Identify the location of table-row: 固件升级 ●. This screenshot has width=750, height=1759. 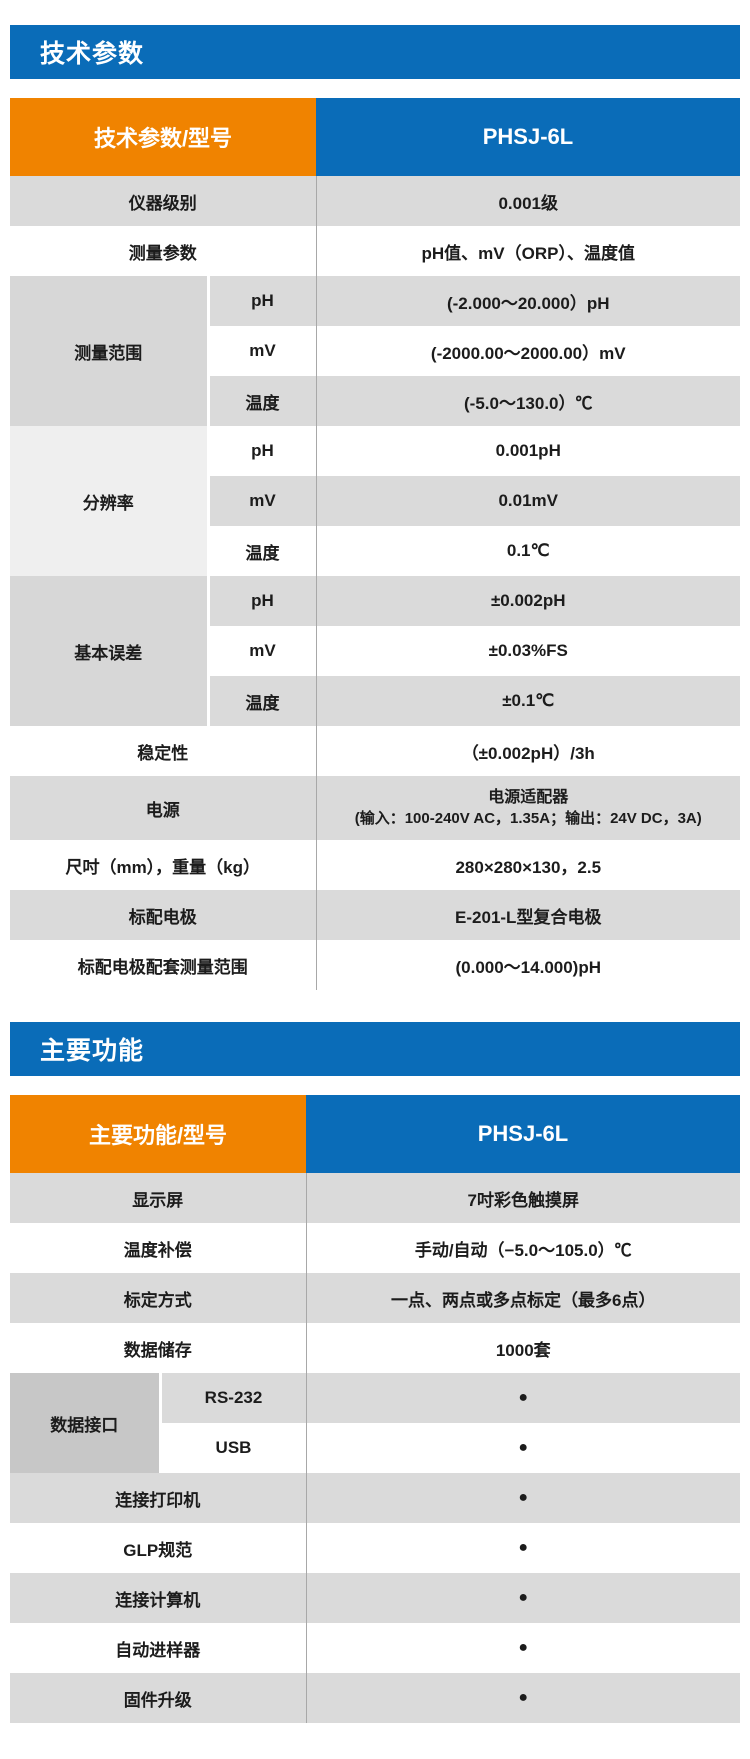
(375, 1698).